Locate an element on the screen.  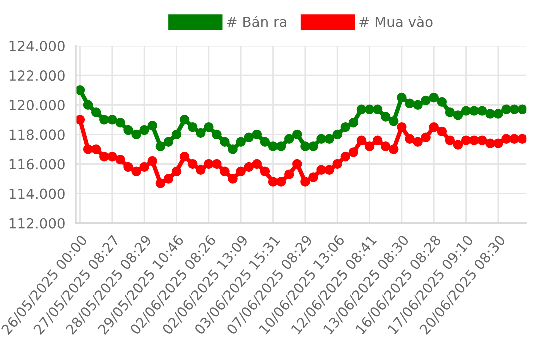
y-tick-label: 122.000 is located at coordinates (37, 76).